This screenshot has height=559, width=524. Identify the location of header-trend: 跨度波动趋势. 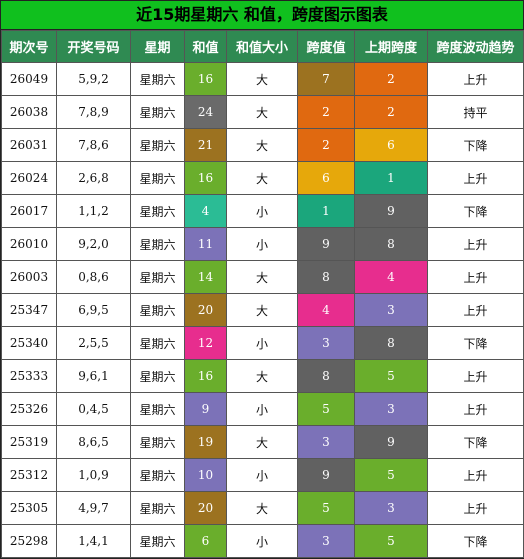
(475, 46).